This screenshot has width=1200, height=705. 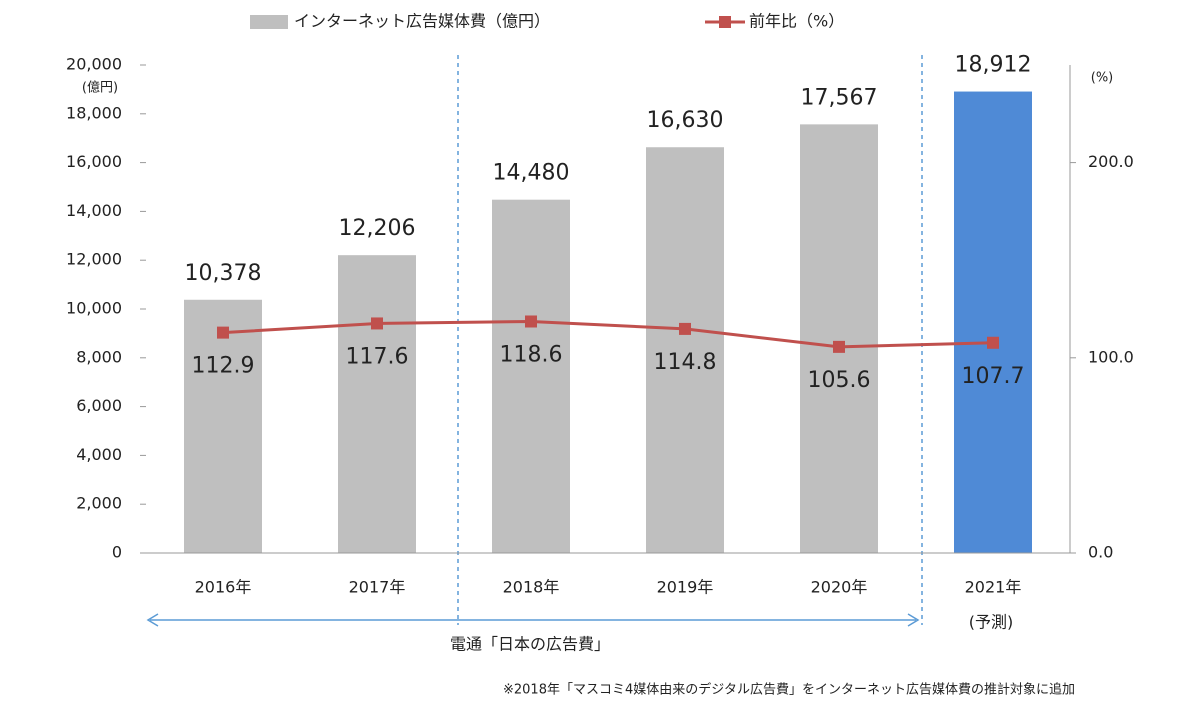 What do you see at coordinates (223, 273) in the screenshot?
I see `bar-value-label: 10,378` at bounding box center [223, 273].